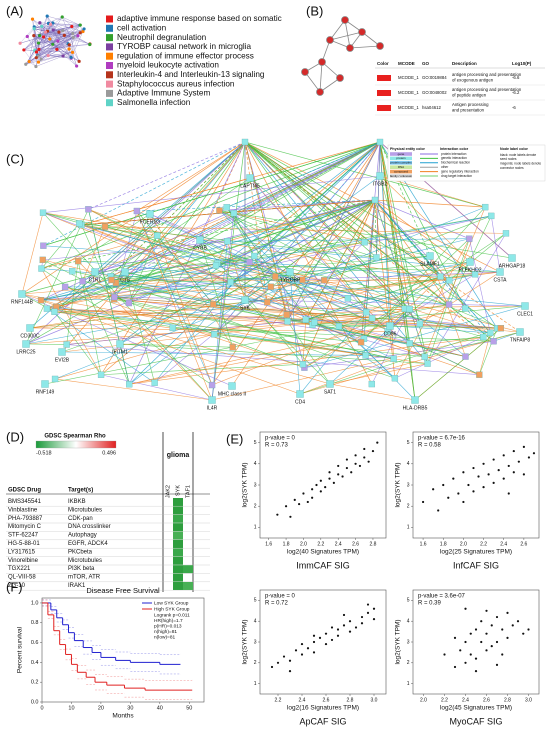 This screenshot has height=729, width=550. What do you see at coordinates (80, 519) in the screenshot?
I see `drug-target: CDK-pan` at bounding box center [80, 519].